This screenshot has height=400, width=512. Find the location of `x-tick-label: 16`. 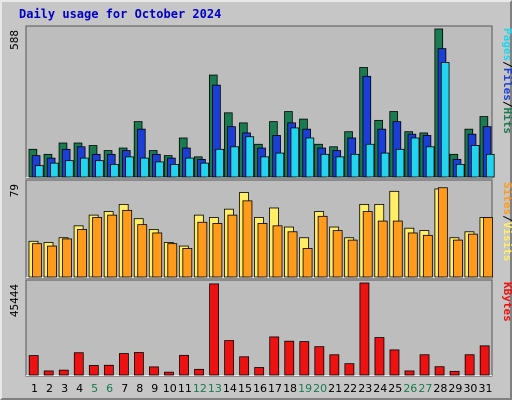

x-tick-label: 16 is located at coordinates (260, 388).